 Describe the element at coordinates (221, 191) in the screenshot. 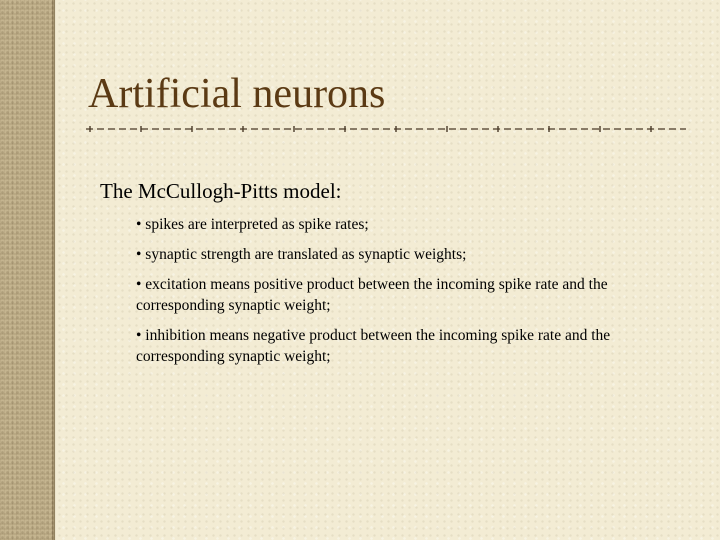

I see `model-heading: The McCullogh-Pitts model:` at that location.